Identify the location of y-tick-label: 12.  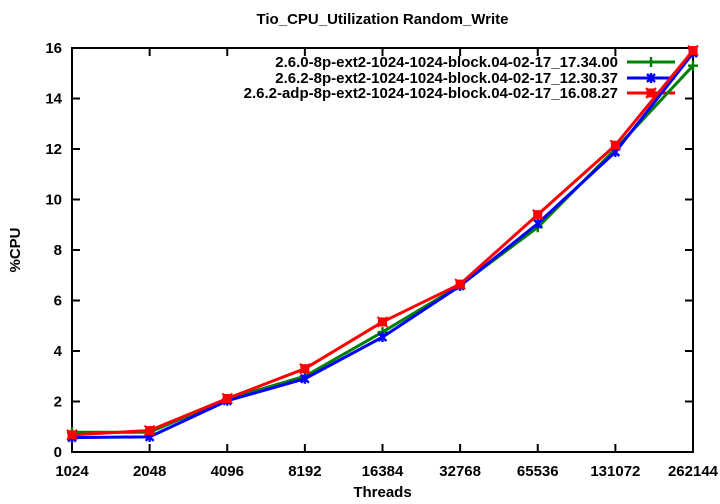
(53, 149).